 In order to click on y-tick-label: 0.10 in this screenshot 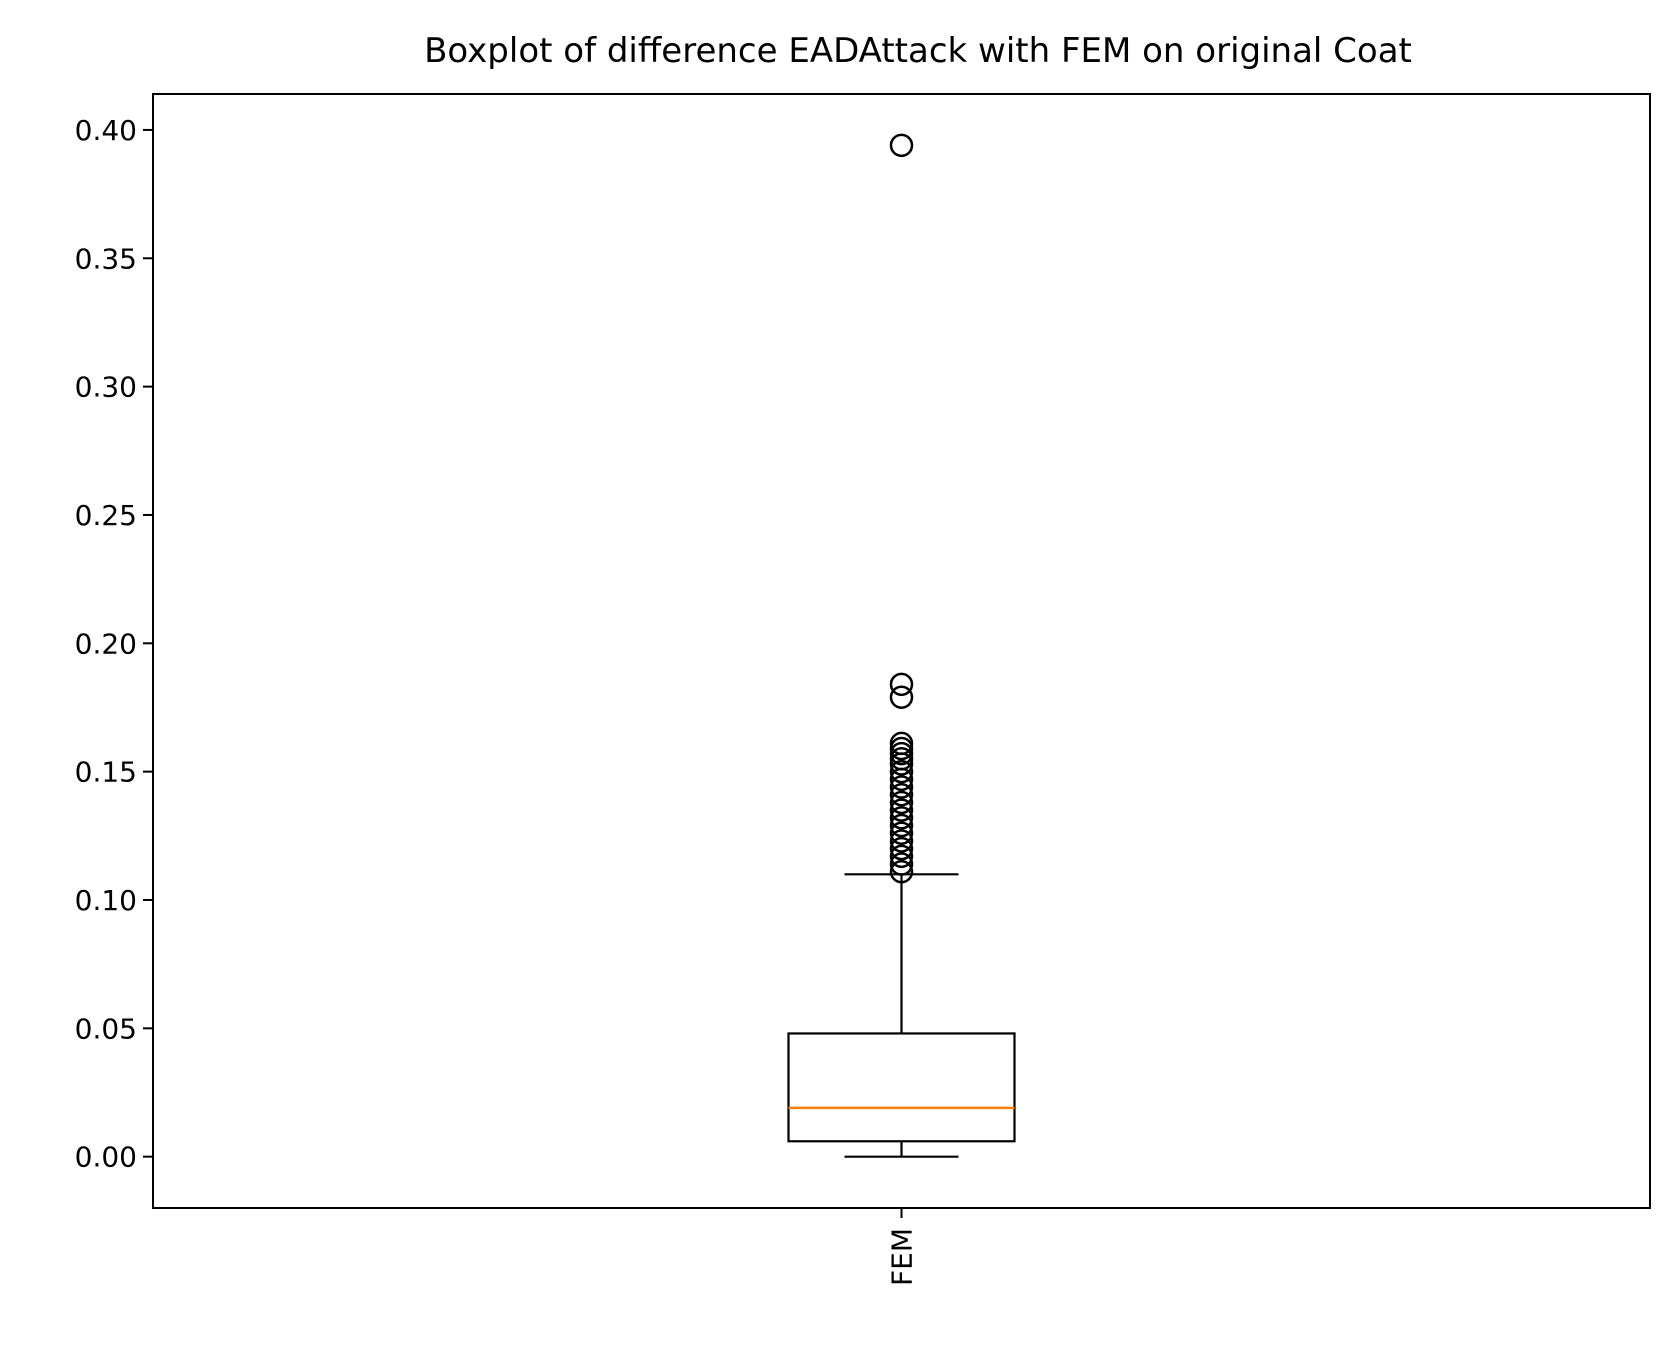, I will do `click(106, 900)`.